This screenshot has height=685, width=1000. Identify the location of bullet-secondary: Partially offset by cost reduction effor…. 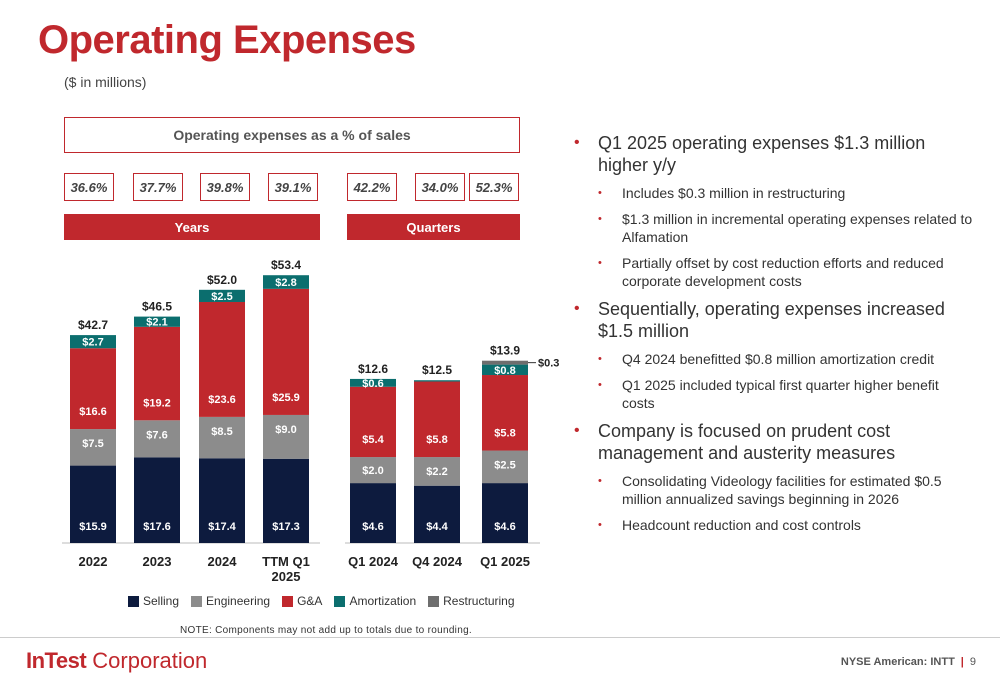
(774, 272).